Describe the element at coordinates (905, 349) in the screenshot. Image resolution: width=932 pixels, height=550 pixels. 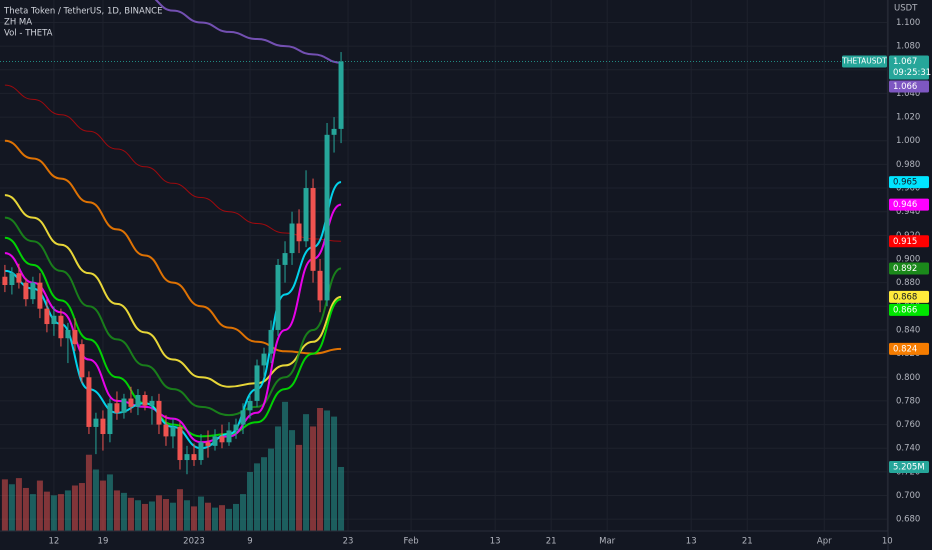
I see `price-tag-label: 0.824` at that location.